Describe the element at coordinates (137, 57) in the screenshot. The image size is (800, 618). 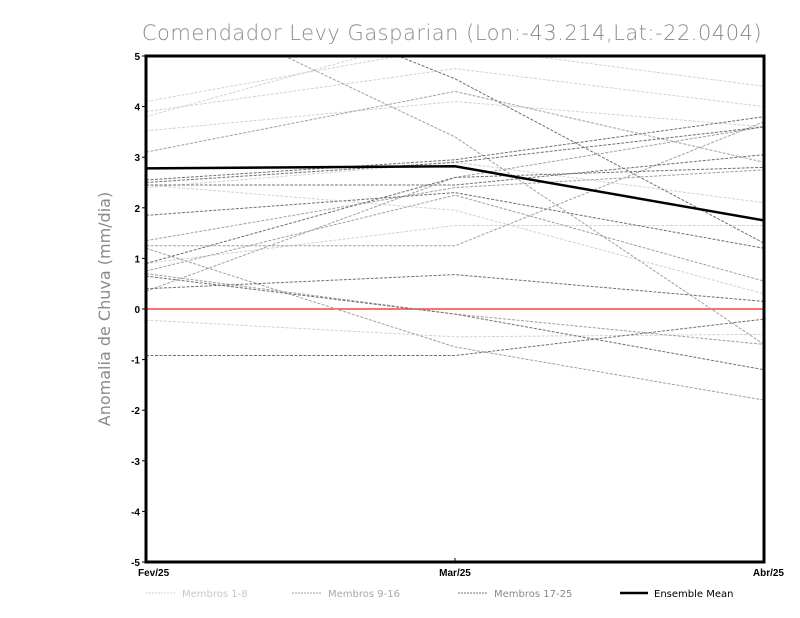
I see `y-tick-label: 5` at that location.